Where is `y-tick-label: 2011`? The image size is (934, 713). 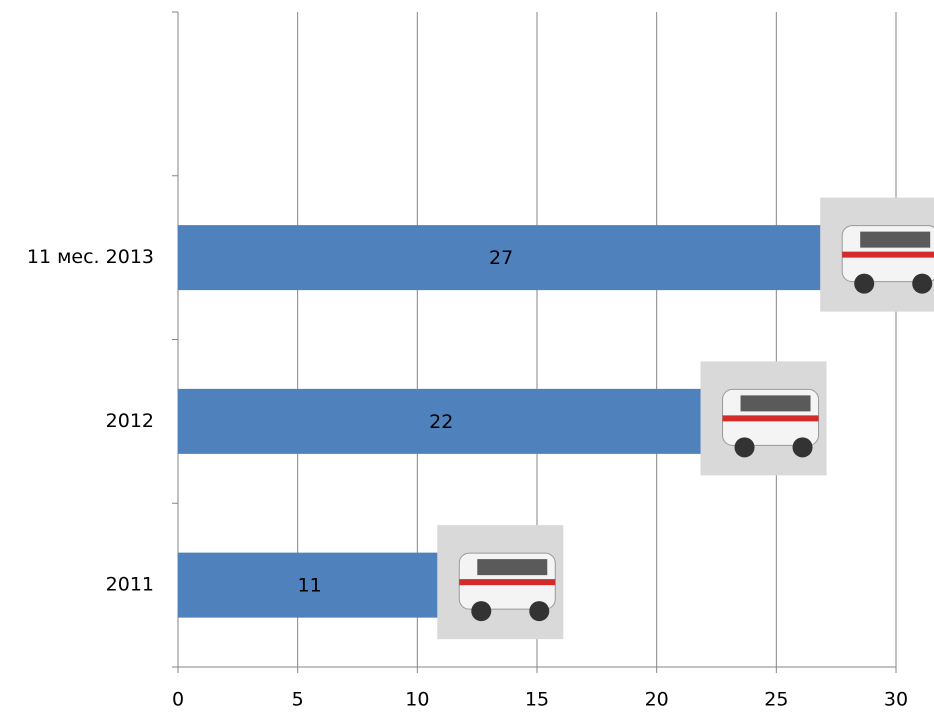
y-tick-label: 2011 is located at coordinates (130, 585).